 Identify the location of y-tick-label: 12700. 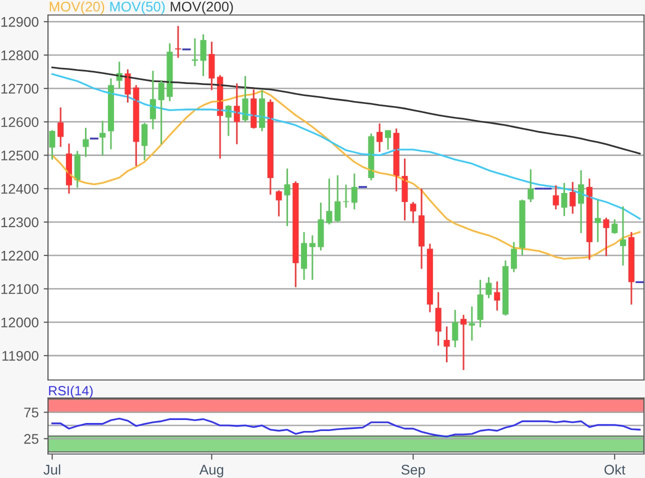
(19, 89).